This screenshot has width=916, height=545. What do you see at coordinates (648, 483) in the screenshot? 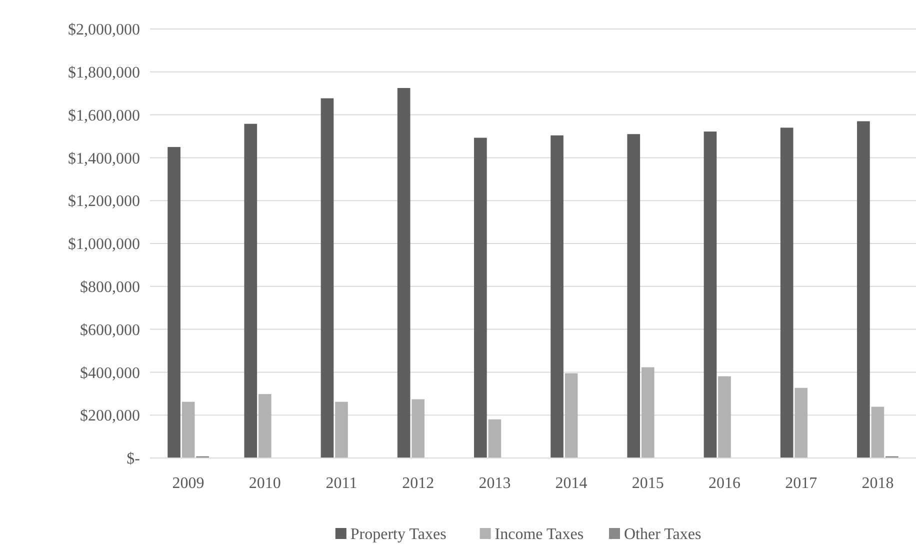
I see `x-tick-label: 2015` at bounding box center [648, 483].